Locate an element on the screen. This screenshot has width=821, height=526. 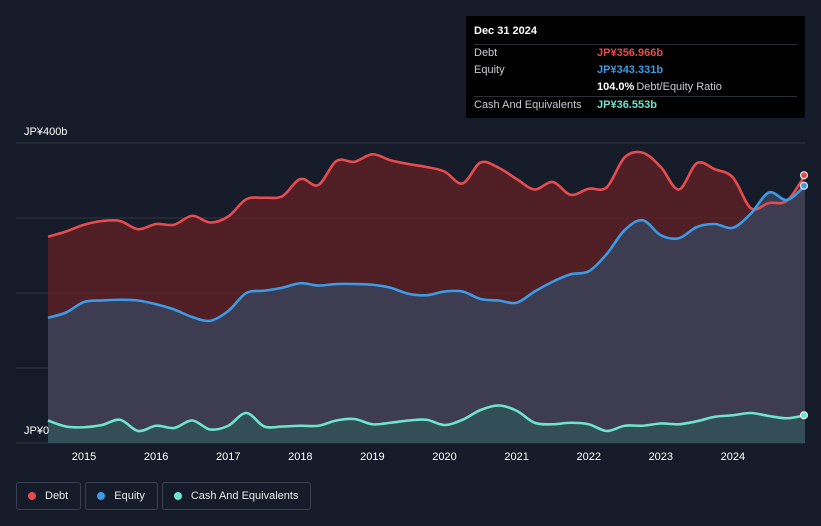
tooltip-row-debt: Debt JP¥356.966b is located at coordinates (635, 53).